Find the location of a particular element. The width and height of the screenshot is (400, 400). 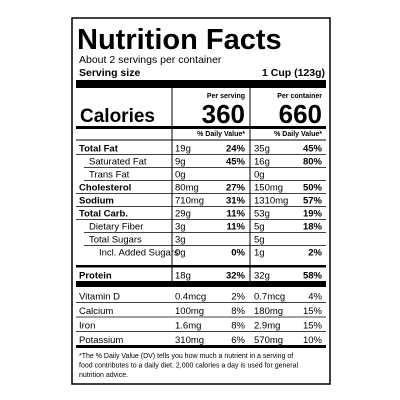

daily-value: 10% is located at coordinates (313, 340).